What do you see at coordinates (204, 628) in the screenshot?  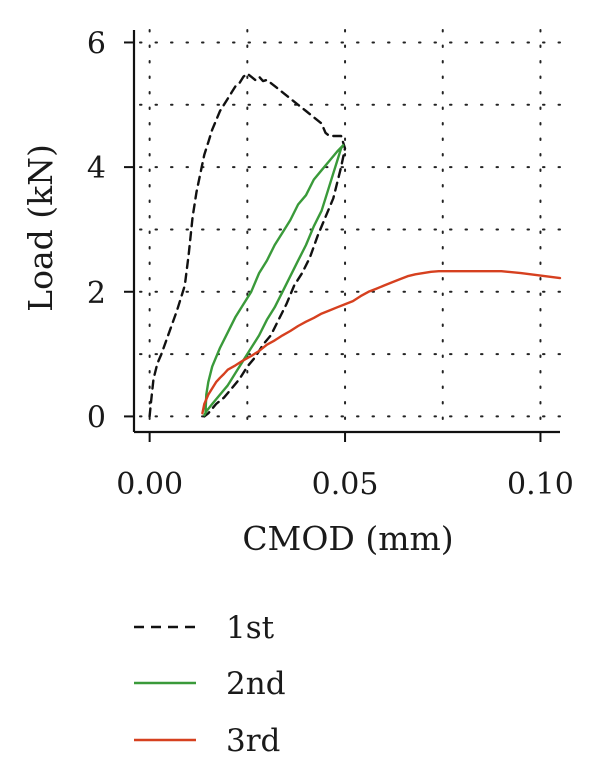 I see `legend-item-1st: 1st` at bounding box center [204, 628].